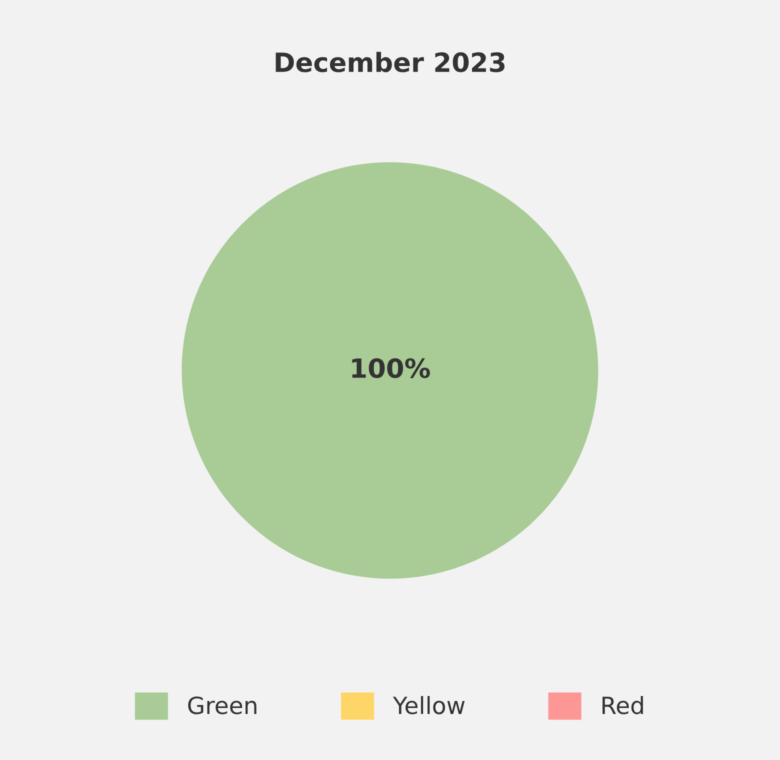 This screenshot has width=780, height=760. Describe the element at coordinates (222, 705) in the screenshot. I see `legend-label: Green` at that location.